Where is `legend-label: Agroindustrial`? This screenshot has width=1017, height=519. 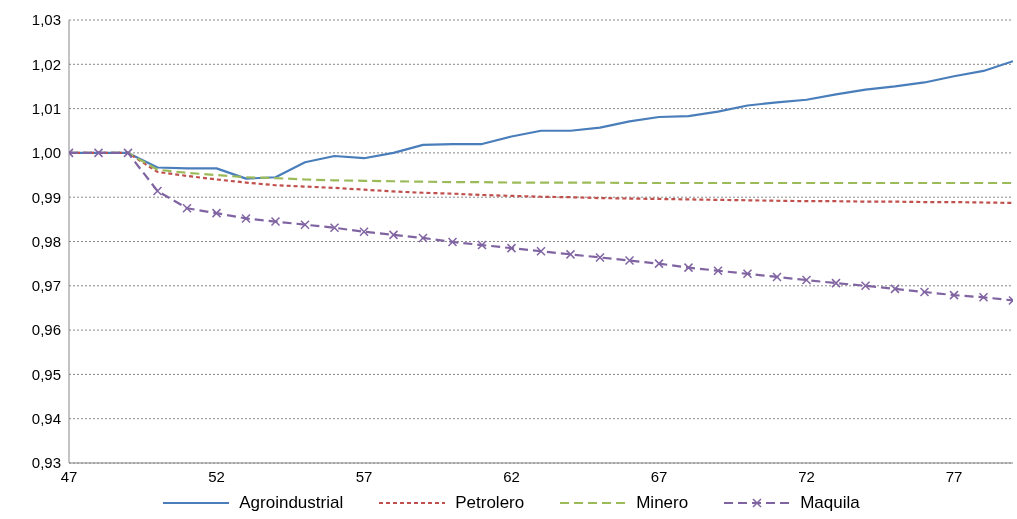 legend-label: Agroindustrial is located at coordinates (291, 503).